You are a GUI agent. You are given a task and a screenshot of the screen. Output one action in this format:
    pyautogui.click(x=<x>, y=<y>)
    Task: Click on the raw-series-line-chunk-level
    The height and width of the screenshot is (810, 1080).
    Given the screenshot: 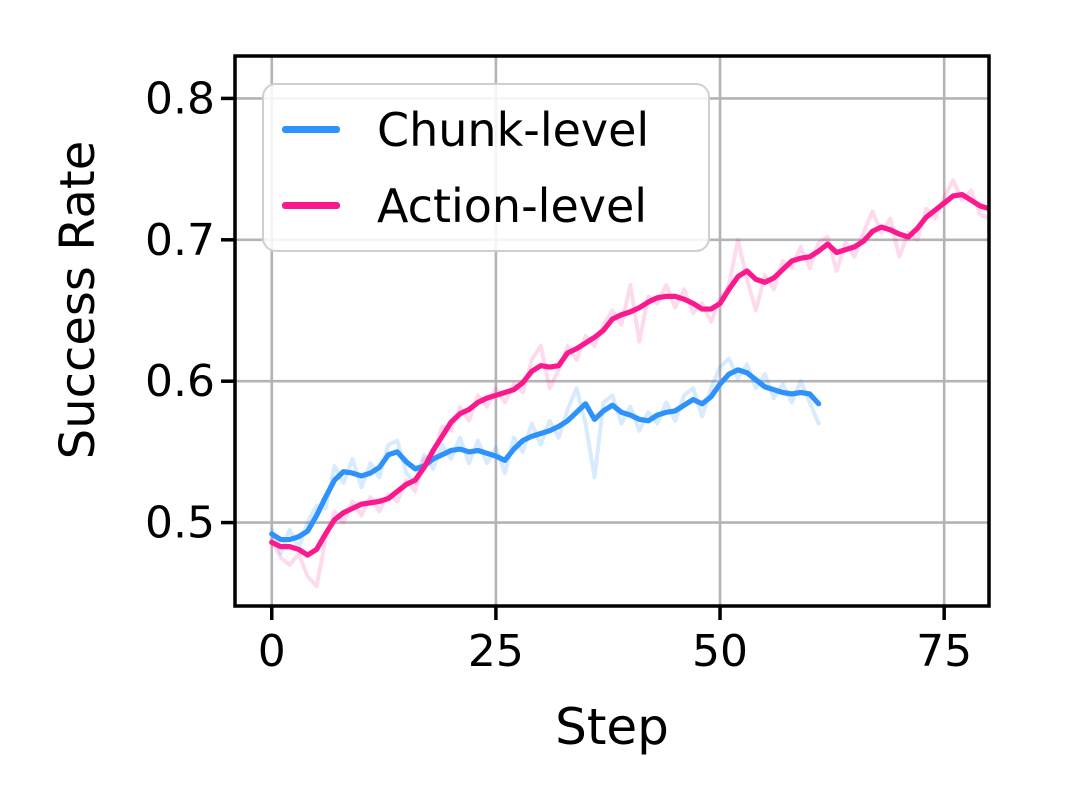 What is the action you would take?
    pyautogui.click(x=545, y=456)
    